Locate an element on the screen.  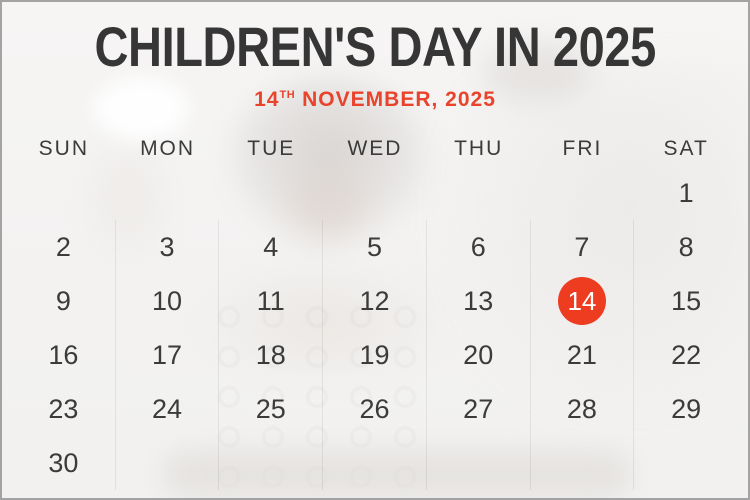
highlighted-date-badge: 14 is located at coordinates (581, 301).